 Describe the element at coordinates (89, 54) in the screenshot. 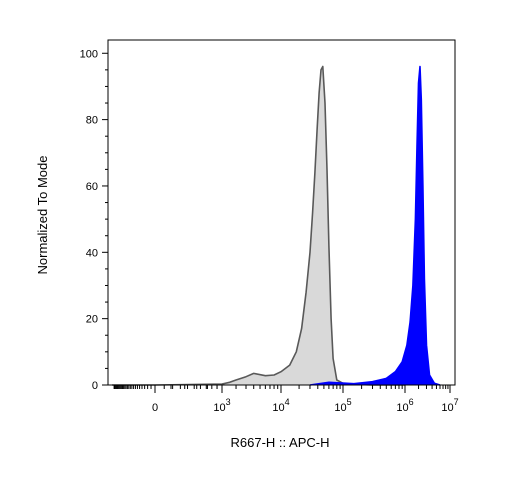

I see `y-tick-label-100: 100` at that location.